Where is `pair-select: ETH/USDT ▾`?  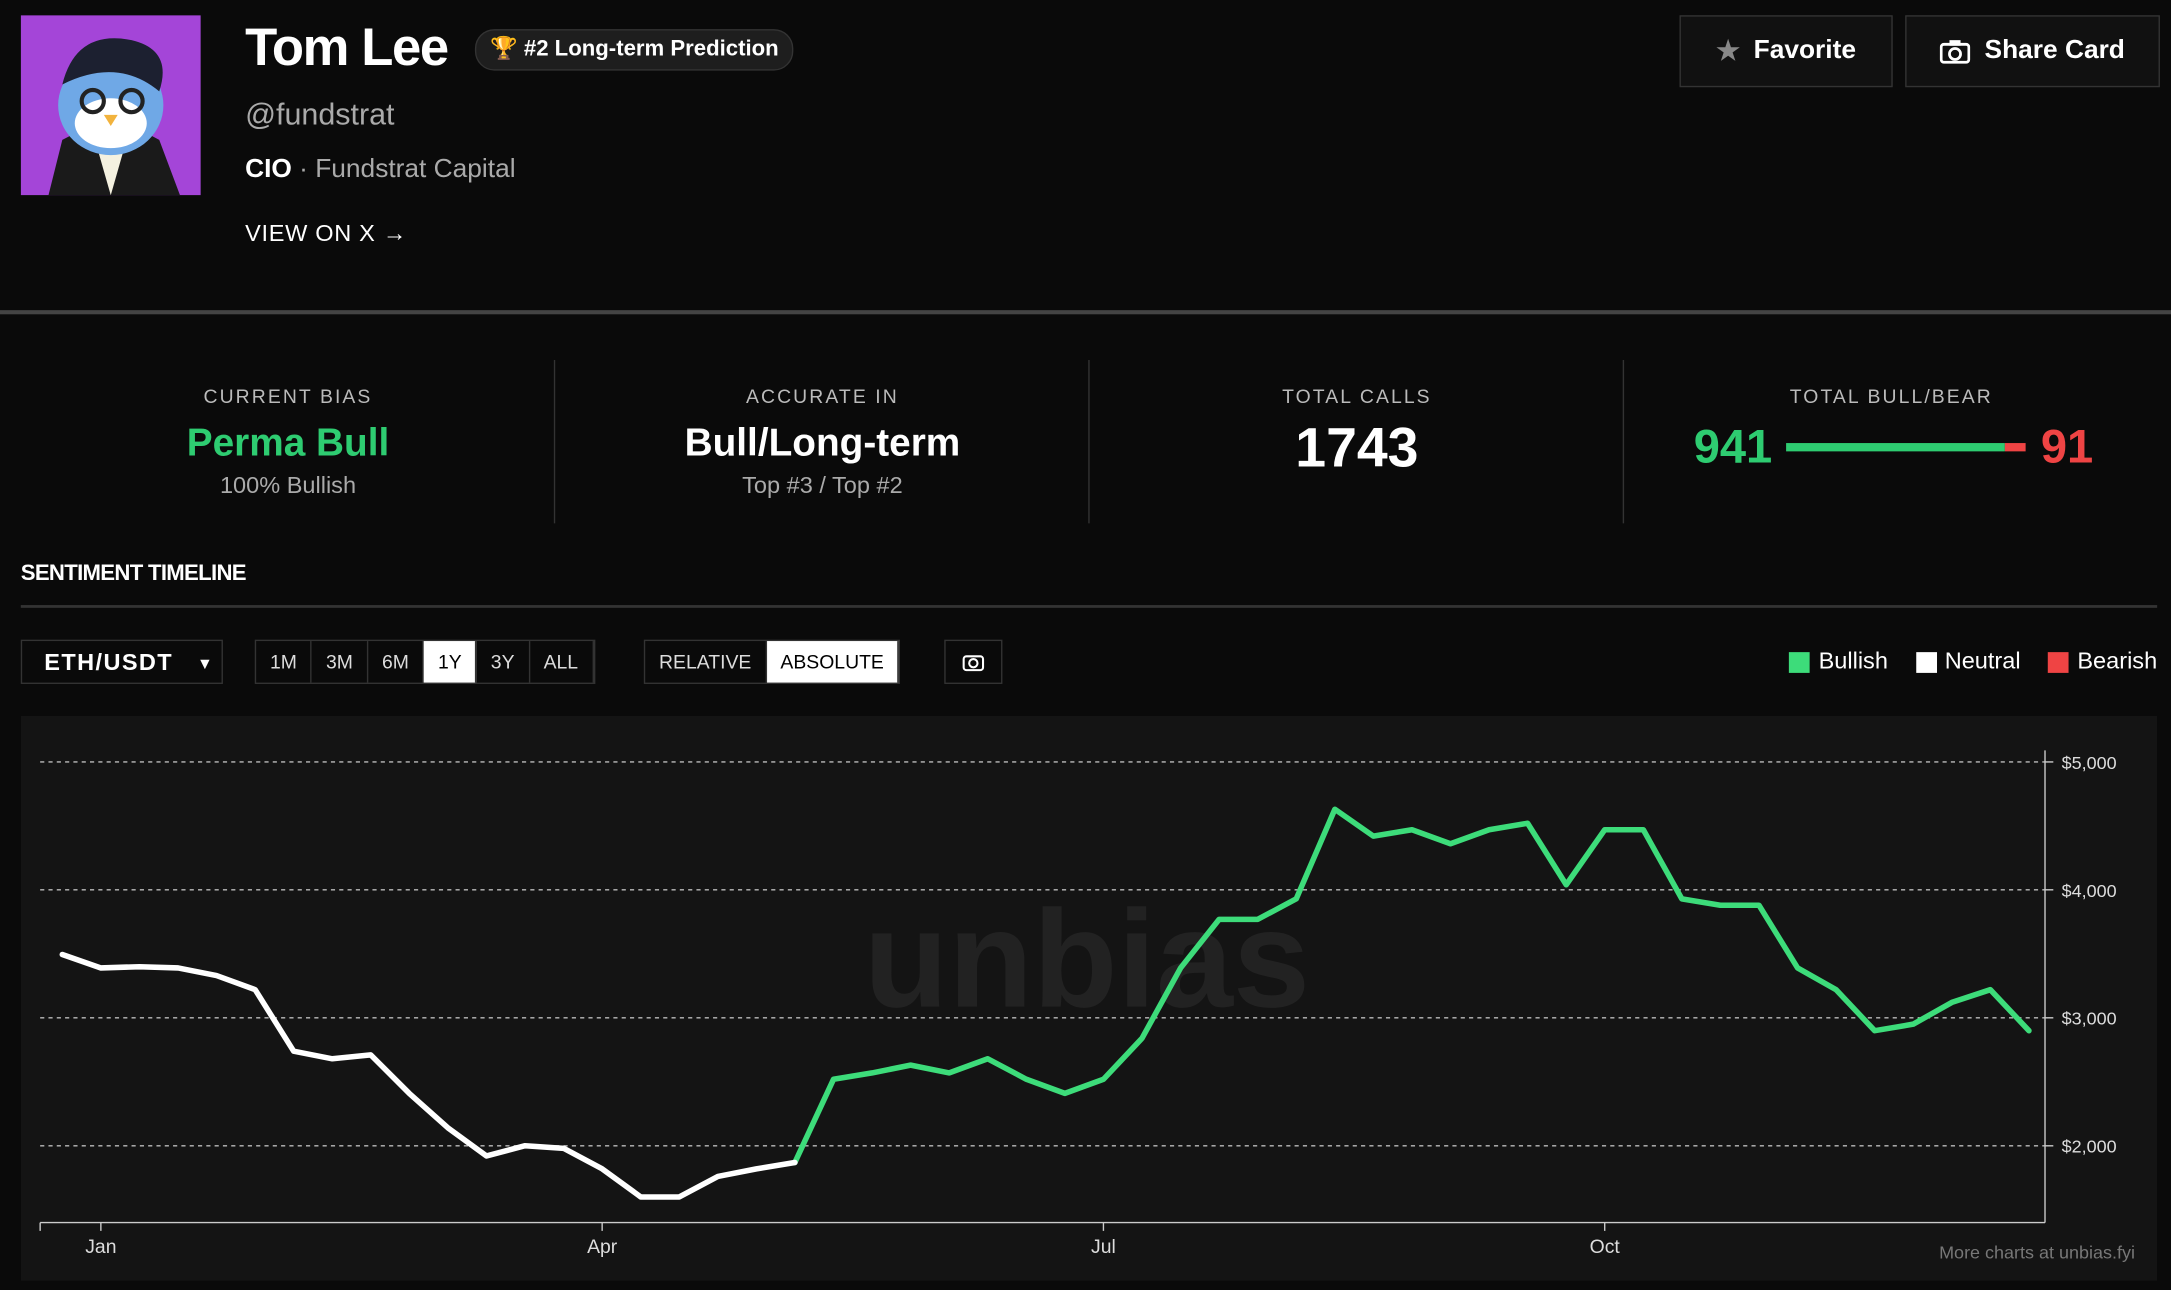 pair-select: ETH/USDT ▾ is located at coordinates (121, 661).